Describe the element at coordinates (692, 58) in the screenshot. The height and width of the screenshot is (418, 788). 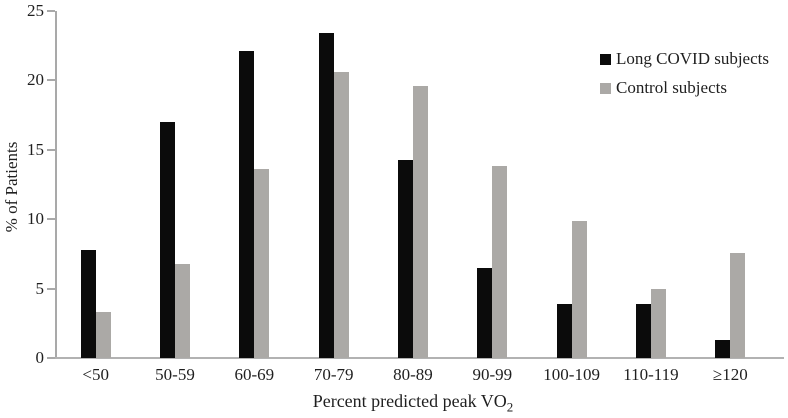
I see `legend-label: Long COVID subjects` at that location.